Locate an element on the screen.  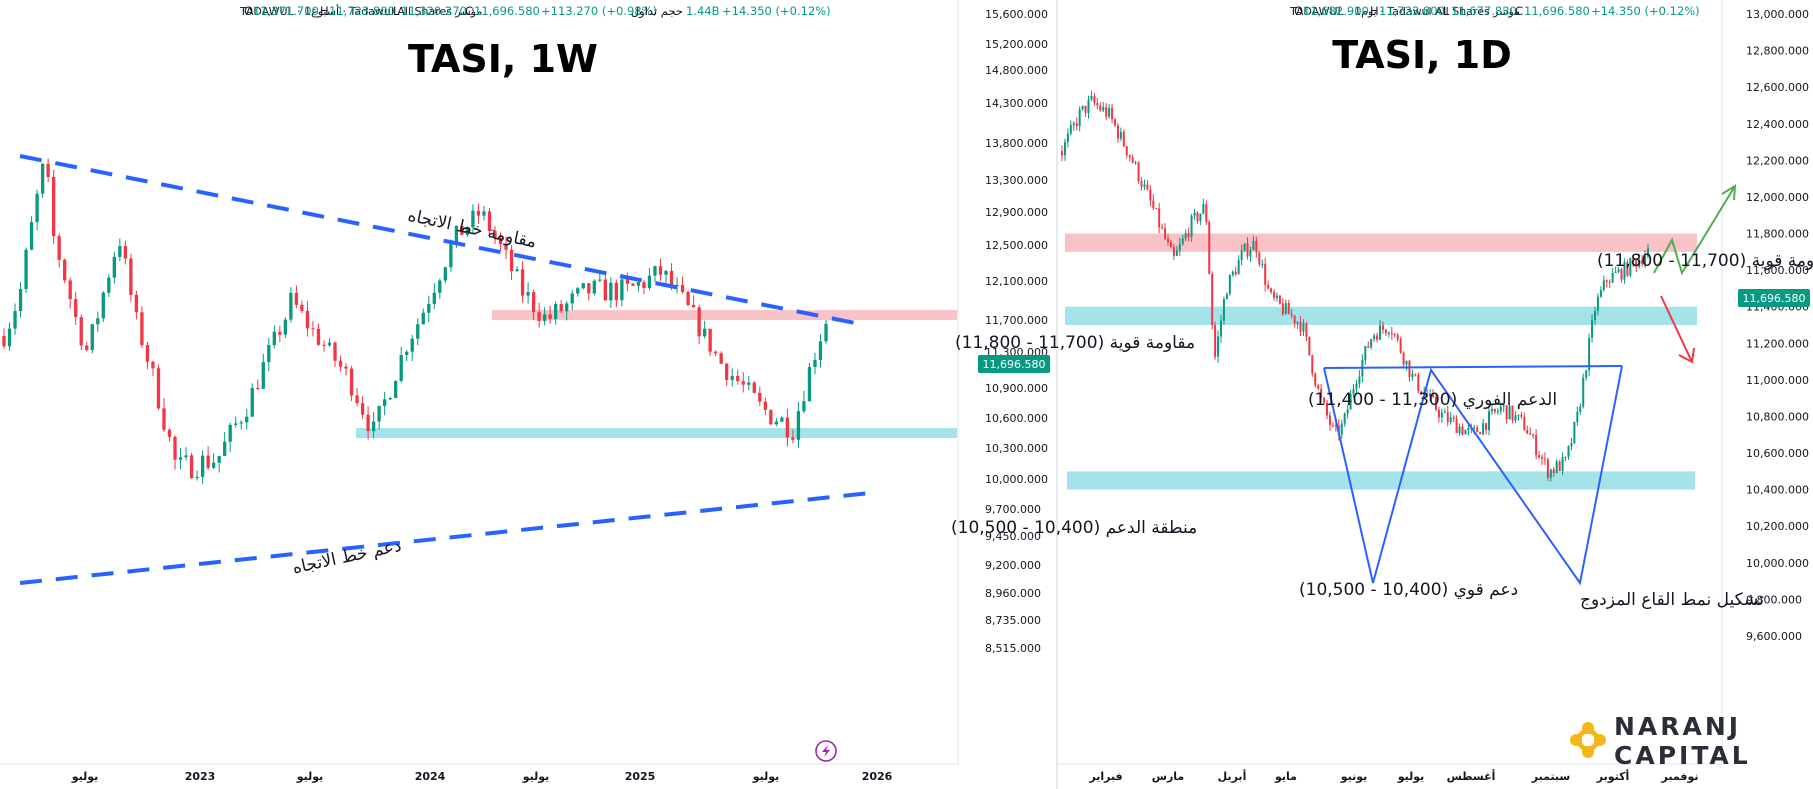
left-last-price-text: 11,696.580 is located at coordinates (1014, 364).